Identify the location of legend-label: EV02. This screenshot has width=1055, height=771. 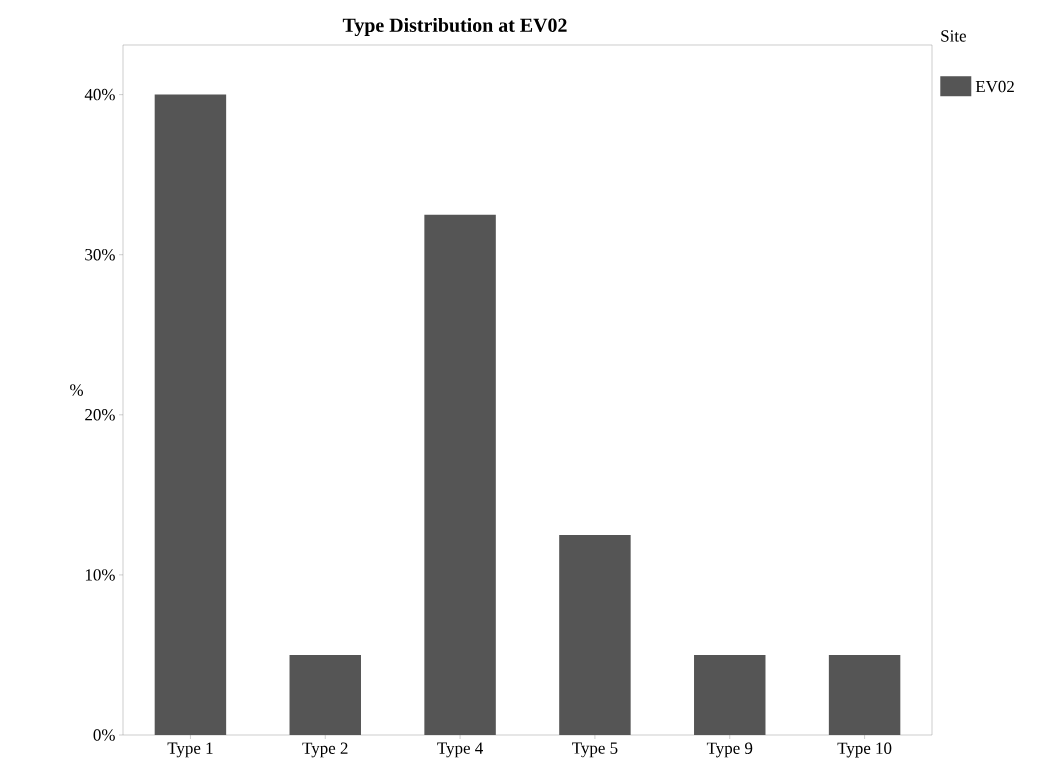
(994, 86).